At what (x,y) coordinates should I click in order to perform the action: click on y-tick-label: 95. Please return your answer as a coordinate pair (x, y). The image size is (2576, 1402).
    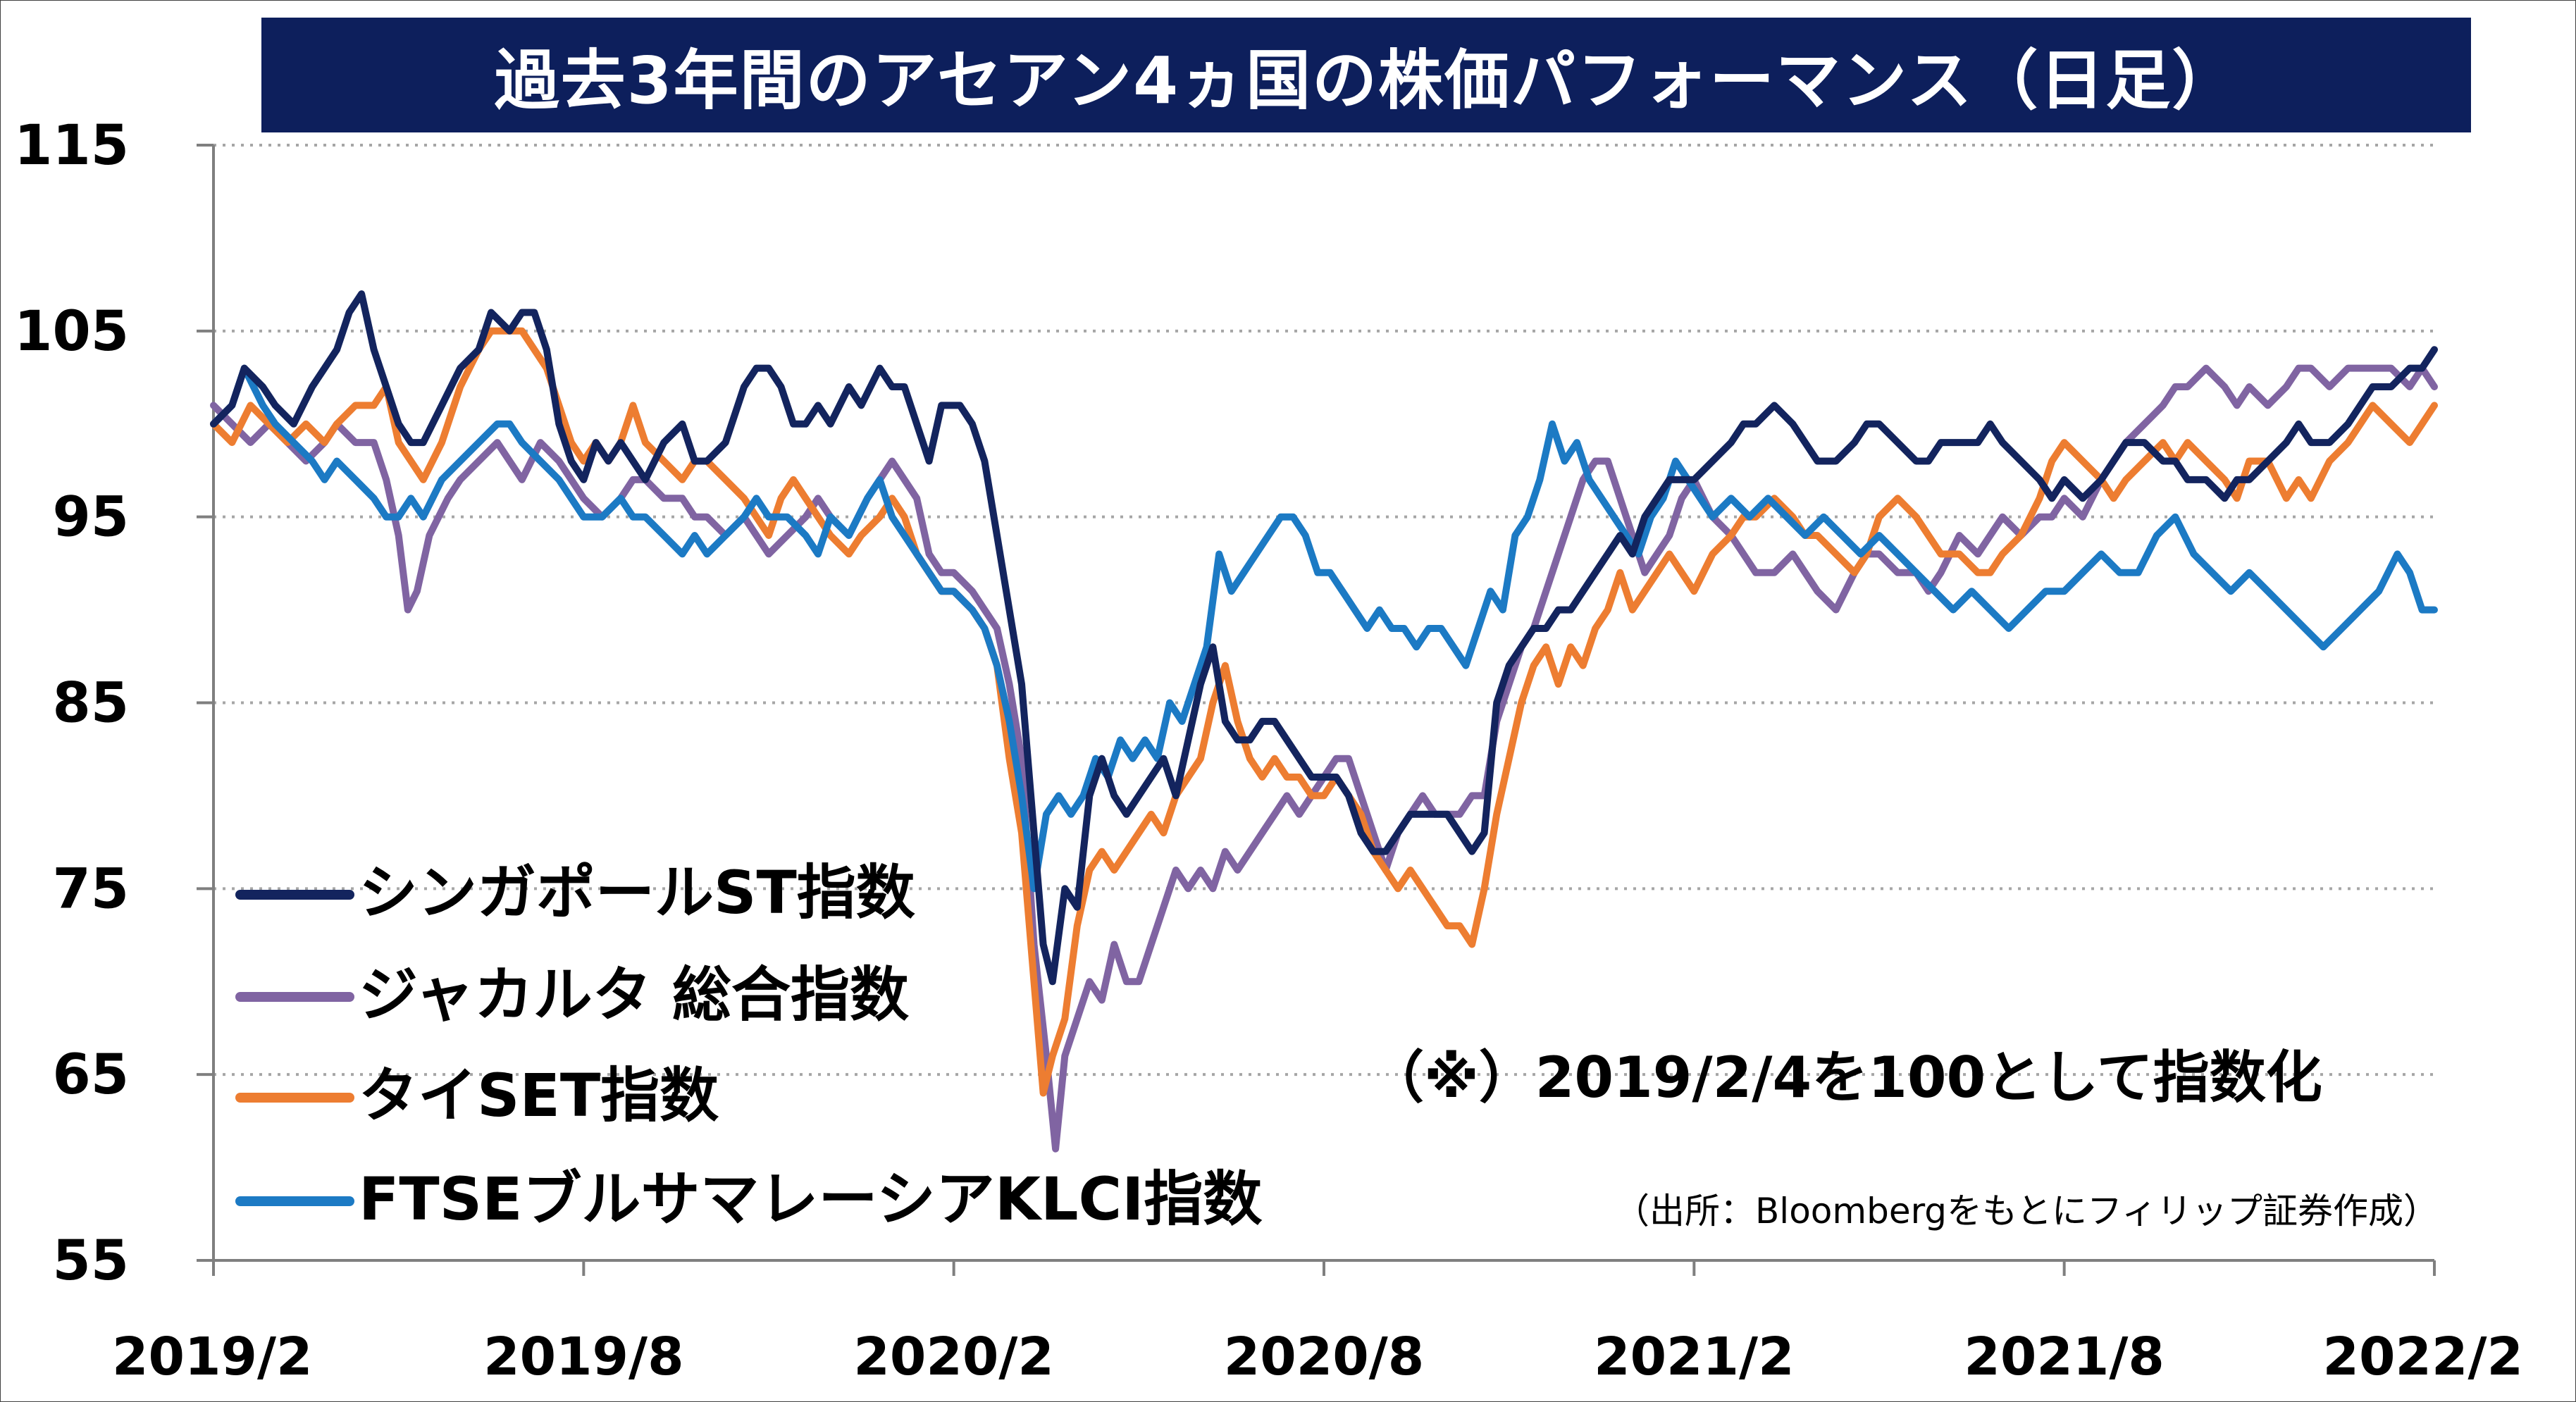
    Looking at the image, I should click on (91, 518).